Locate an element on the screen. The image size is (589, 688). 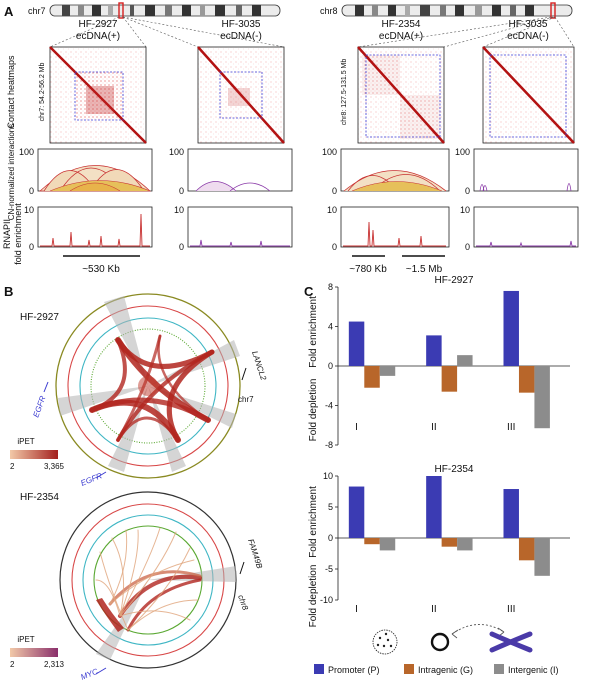
circos-top-sample: HF-2927 is located at coordinates (39, 317).